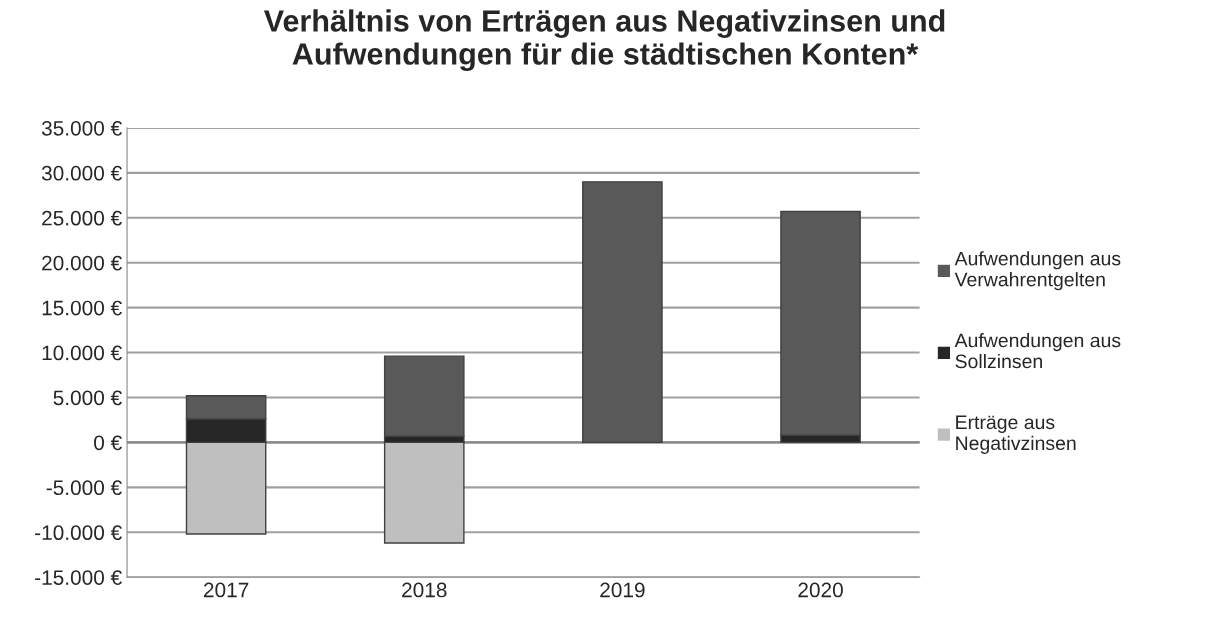  What do you see at coordinates (108, 443) in the screenshot?
I see `y-tick-label: 0 €` at bounding box center [108, 443].